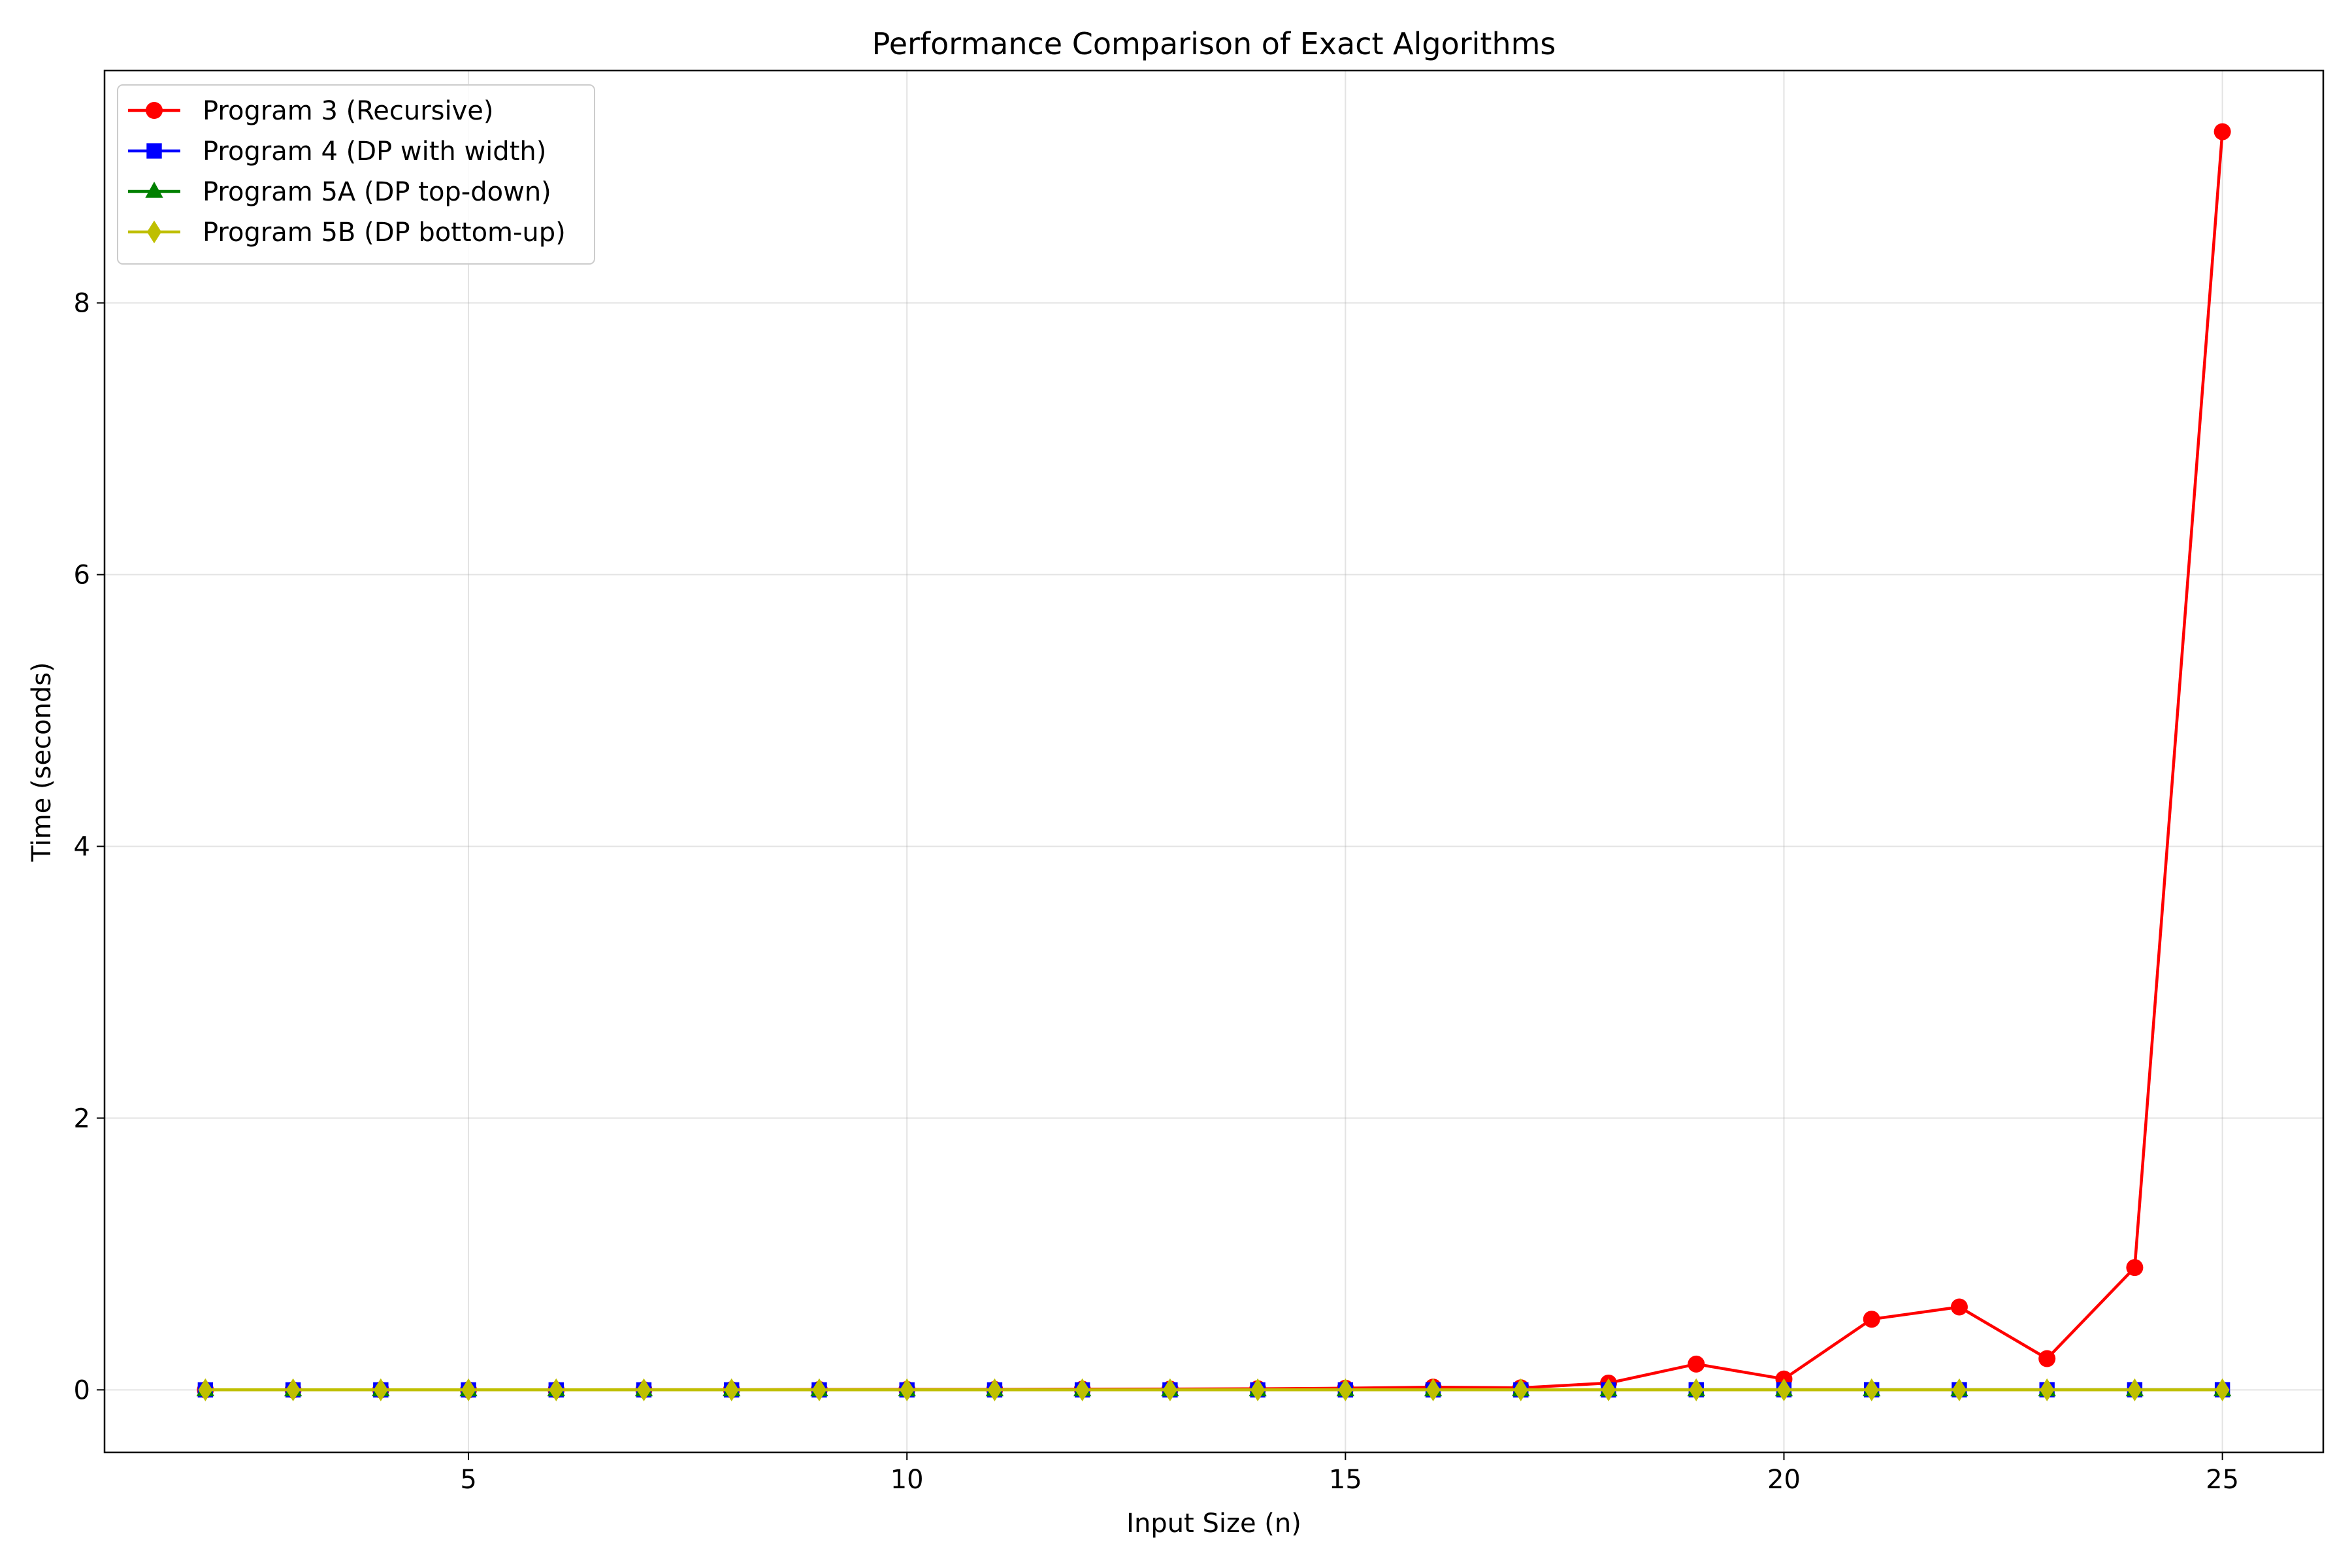  I want to click on legend-item: Program 4 (DP with width), so click(337, 152).